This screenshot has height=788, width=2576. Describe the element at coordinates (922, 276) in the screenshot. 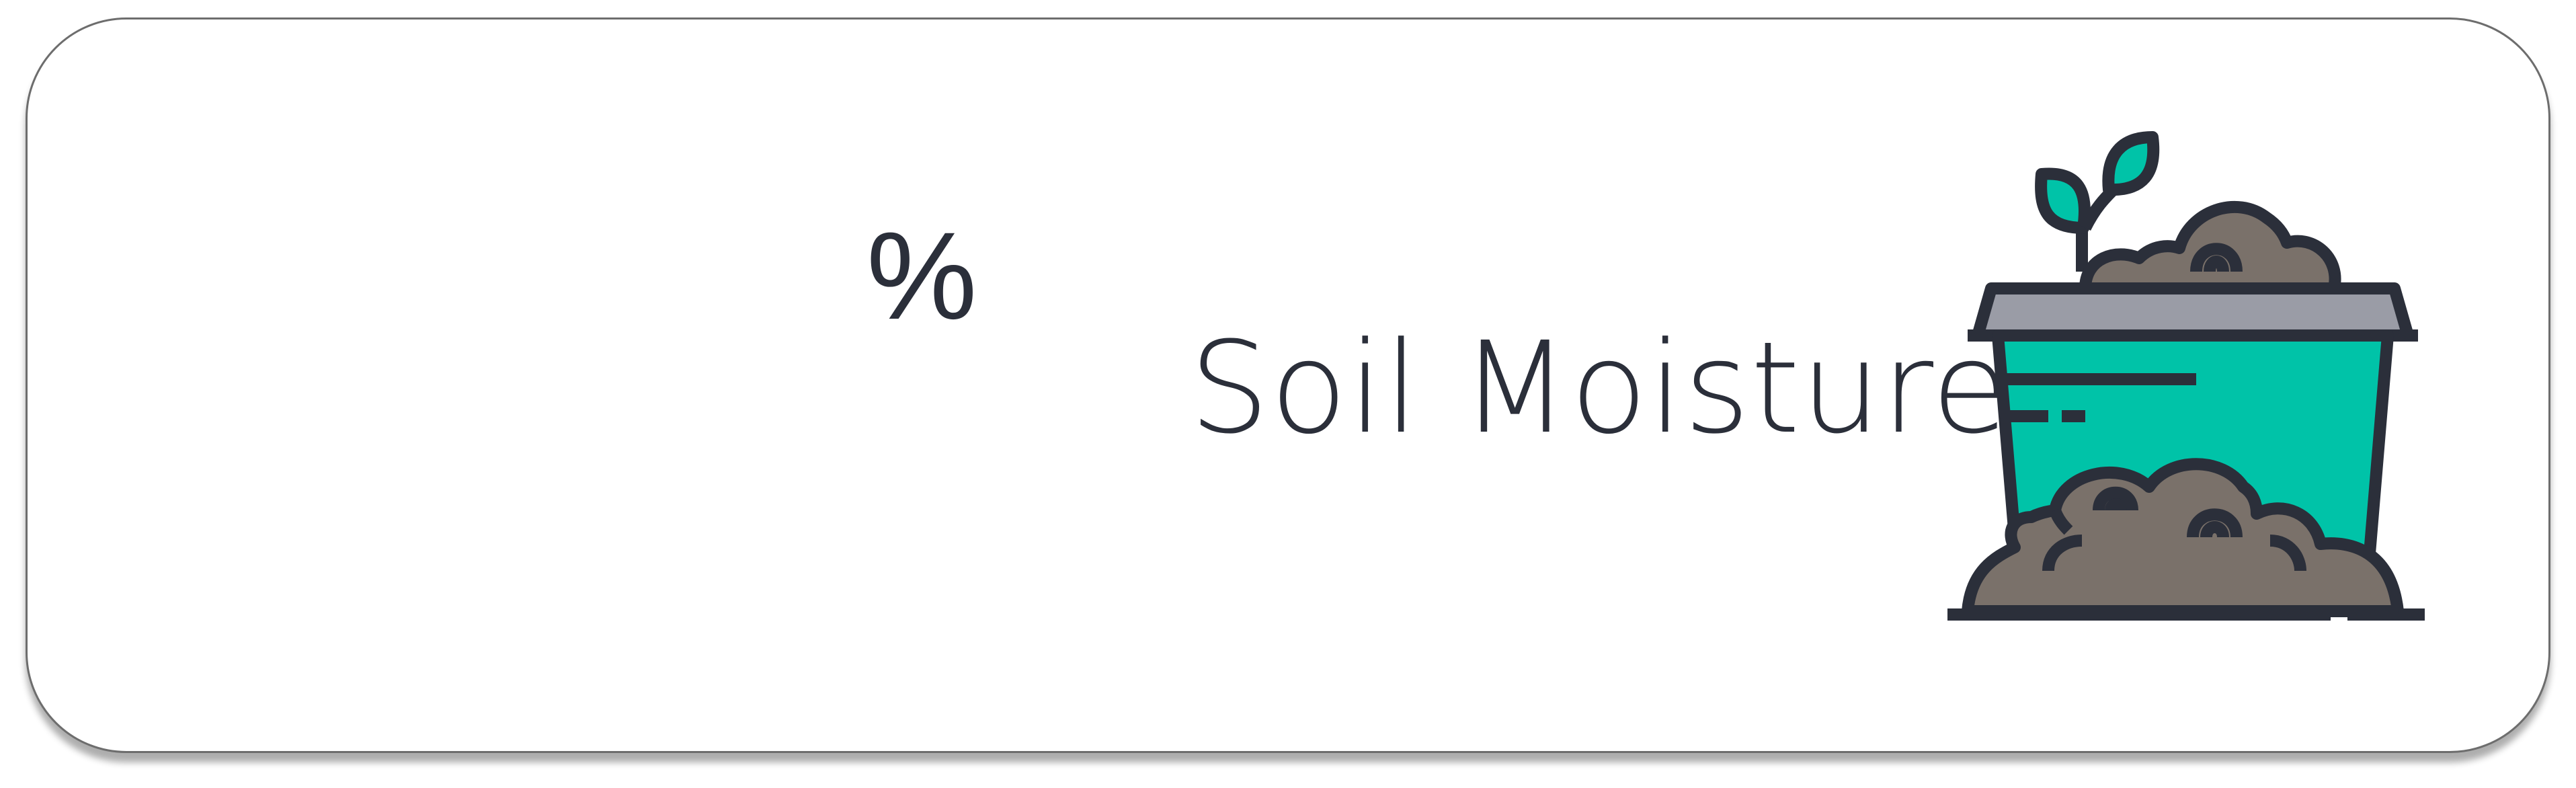

I see `moisture-unit: %` at that location.